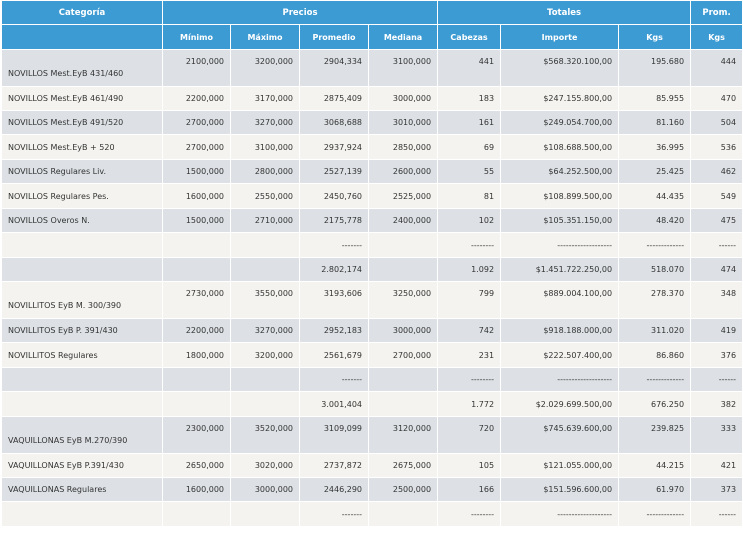  Describe the element at coordinates (655, 465) in the screenshot. I see `cell-kgs: 44.215` at that location.